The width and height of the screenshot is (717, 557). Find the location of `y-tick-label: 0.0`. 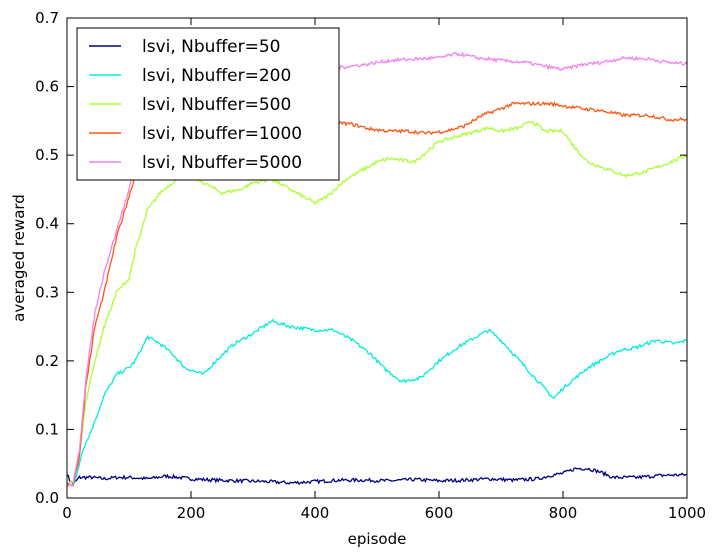

y-tick-label: 0.0 is located at coordinates (47, 498).